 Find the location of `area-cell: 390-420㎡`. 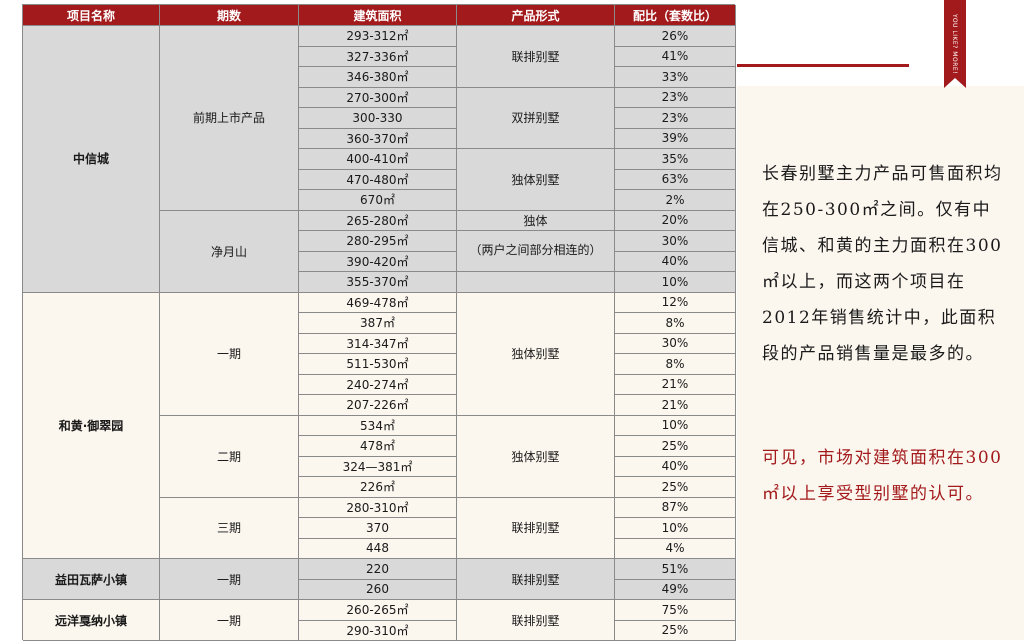

area-cell: 390-420㎡ is located at coordinates (378, 262).